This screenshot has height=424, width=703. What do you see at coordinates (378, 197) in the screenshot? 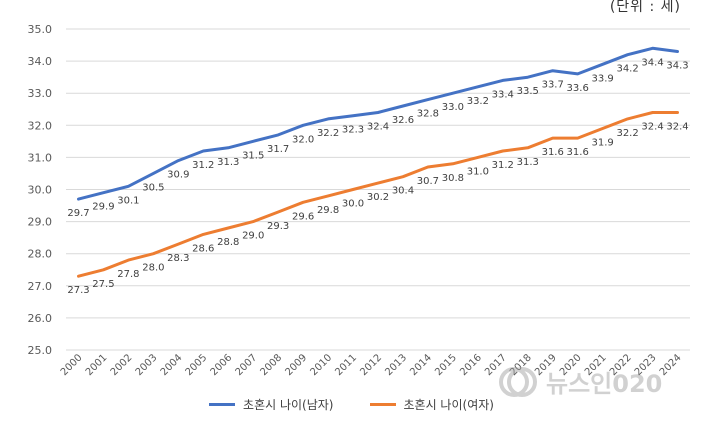
I see `data-label: 30.2` at bounding box center [378, 197].